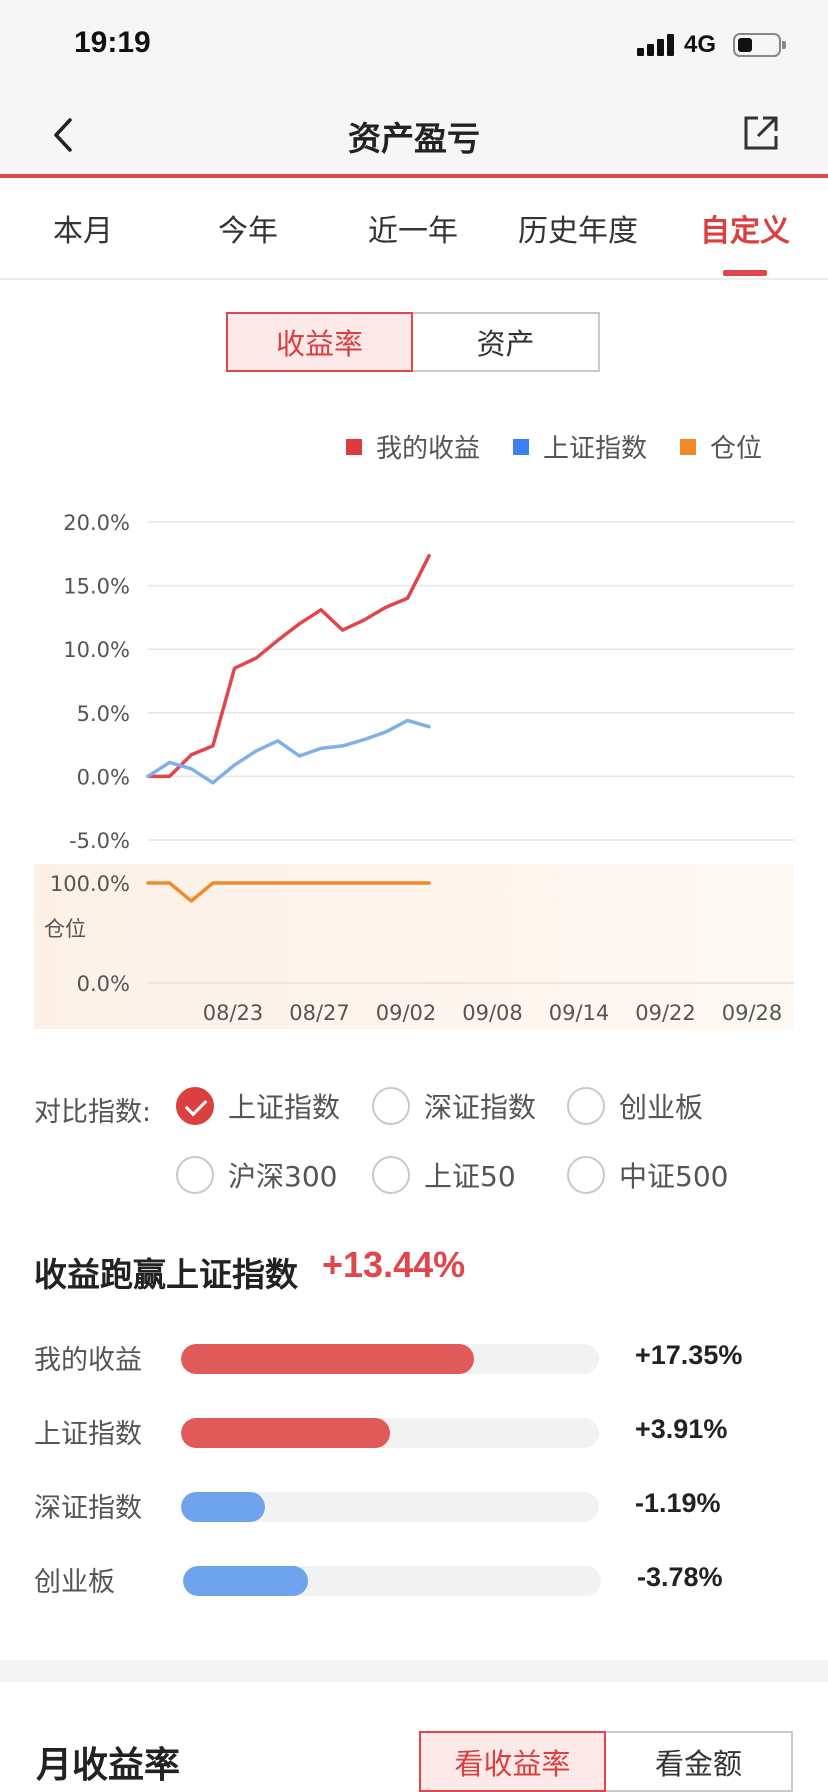  What do you see at coordinates (414, 138) in the screenshot?
I see `page-title: 资产盈亏` at bounding box center [414, 138].